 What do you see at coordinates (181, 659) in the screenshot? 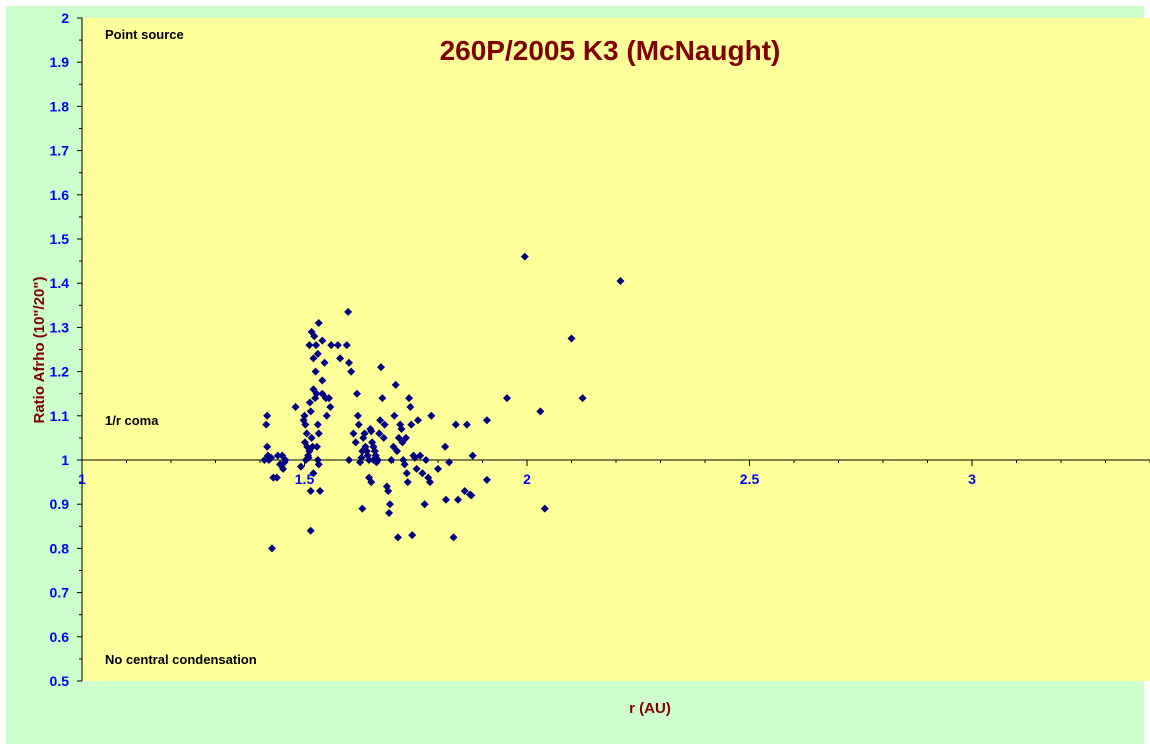
I see `annotation-no-central-condensation: No central condensation` at bounding box center [181, 659].